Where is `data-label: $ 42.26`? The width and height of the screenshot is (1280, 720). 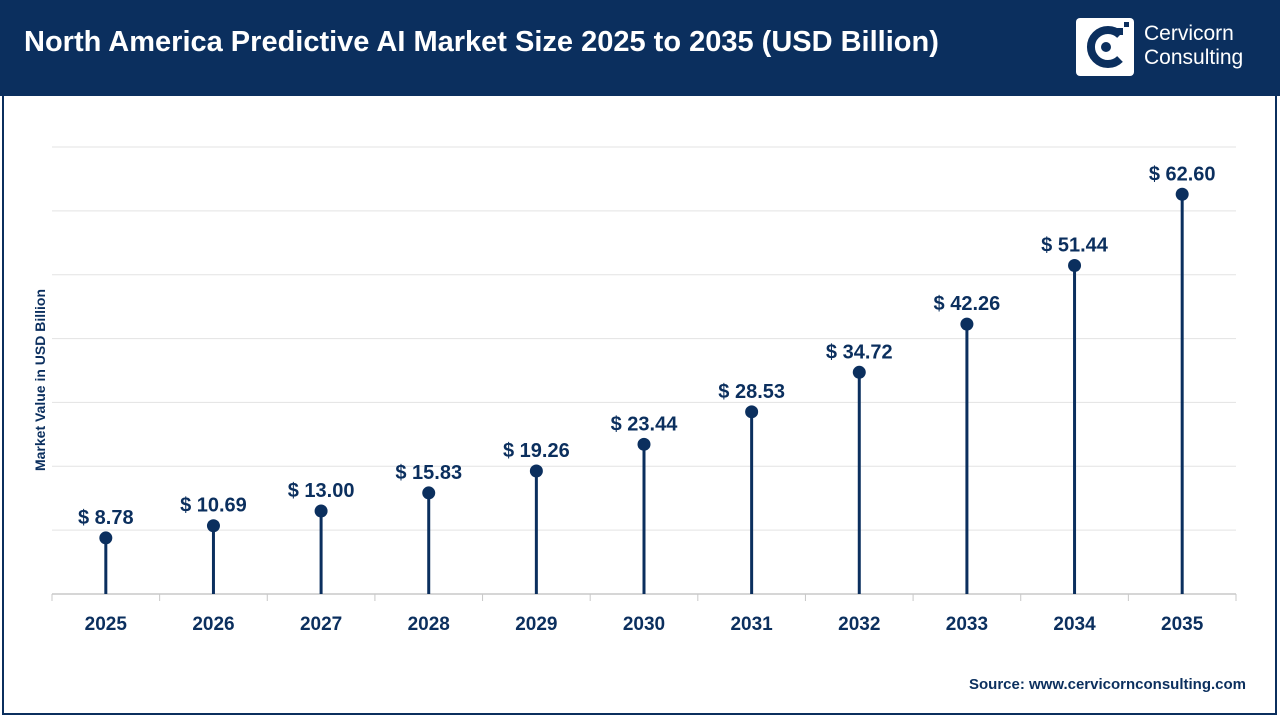 data-label: $ 42.26 is located at coordinates (967, 304).